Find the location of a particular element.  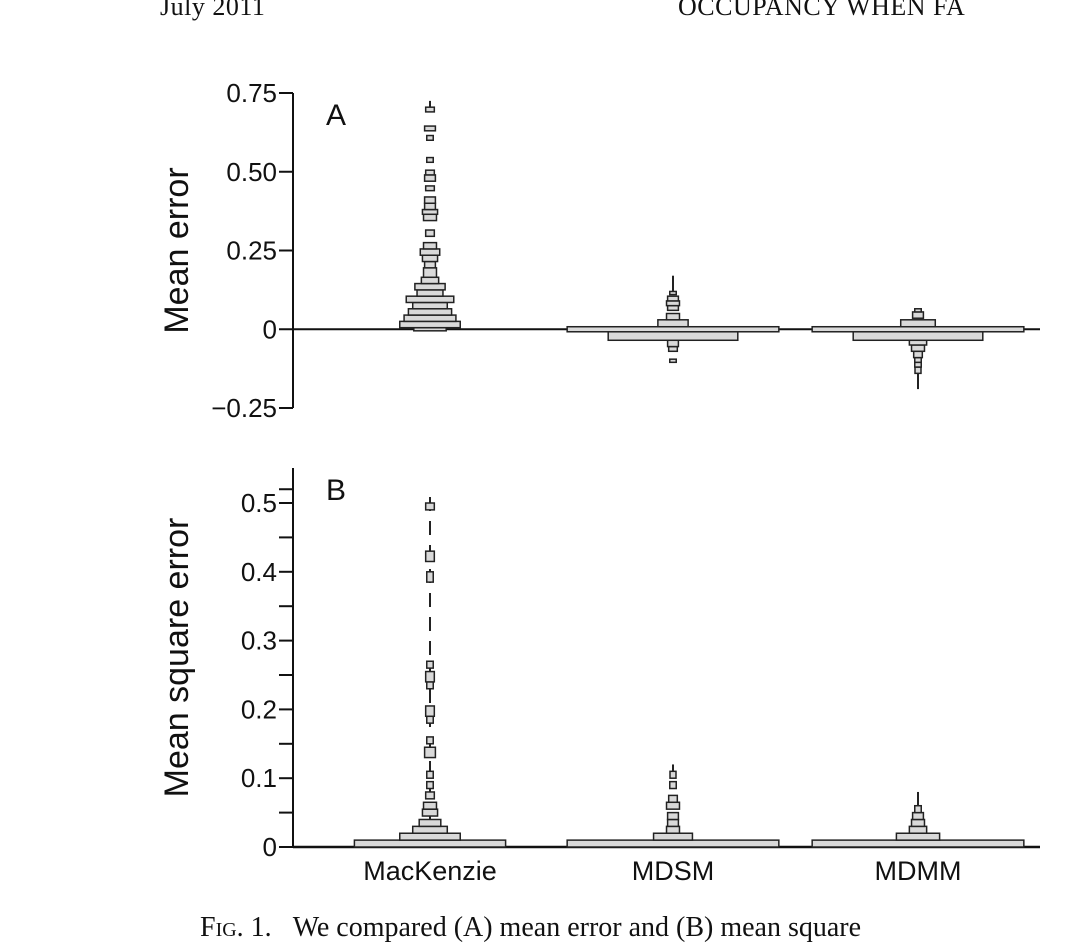

y-tick-label: −0.25 is located at coordinates (244, 408).